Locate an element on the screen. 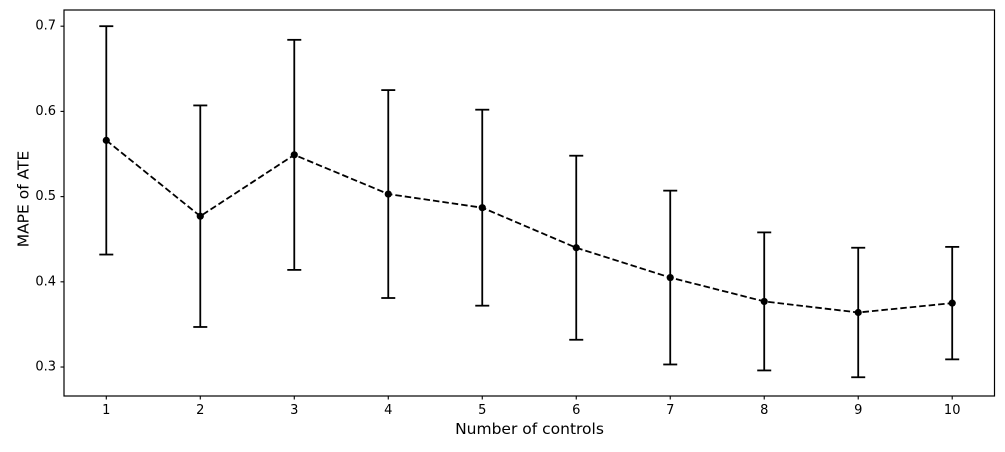 This screenshot has height=452, width=1005. x-tick-label: 9 is located at coordinates (858, 410).